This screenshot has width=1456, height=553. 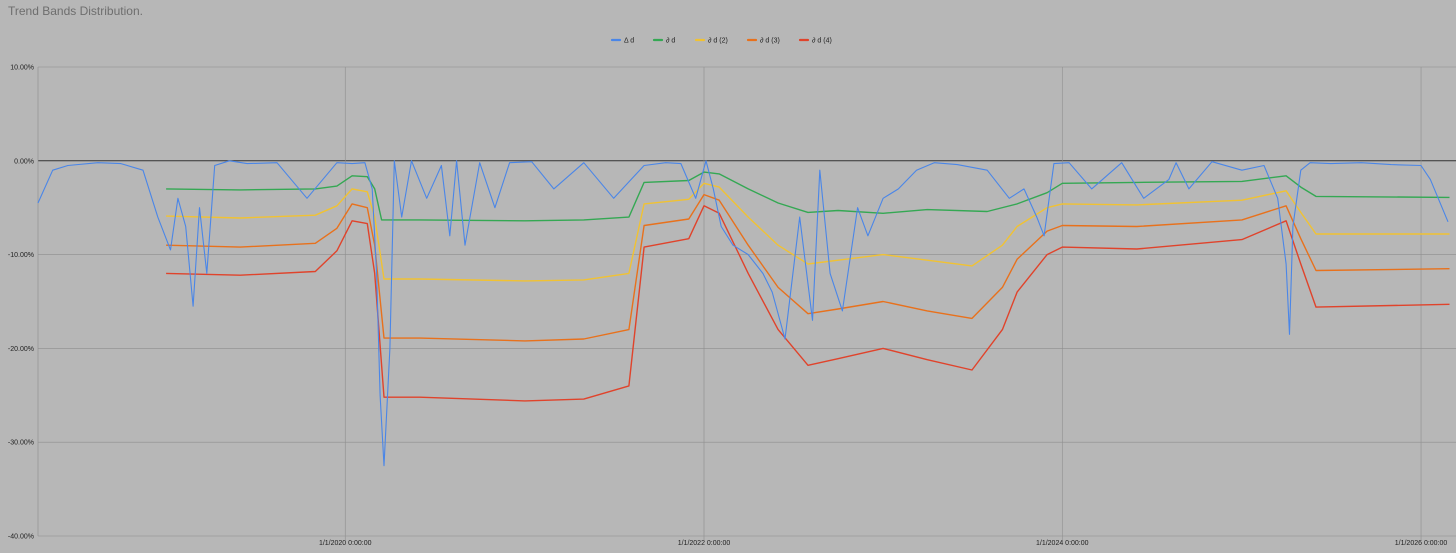 What do you see at coordinates (670, 41) in the screenshot?
I see `legend-label: ∂ d` at bounding box center [670, 41].